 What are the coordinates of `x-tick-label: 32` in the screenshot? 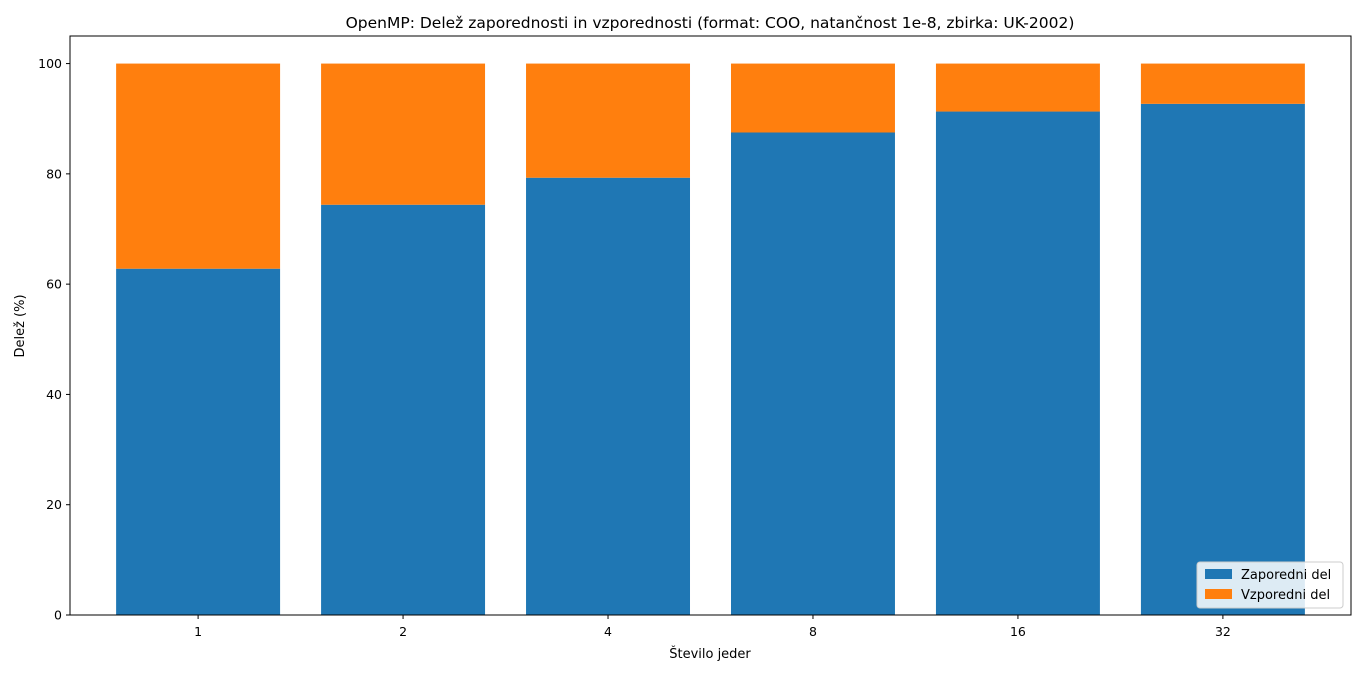 It's located at (1223, 631).